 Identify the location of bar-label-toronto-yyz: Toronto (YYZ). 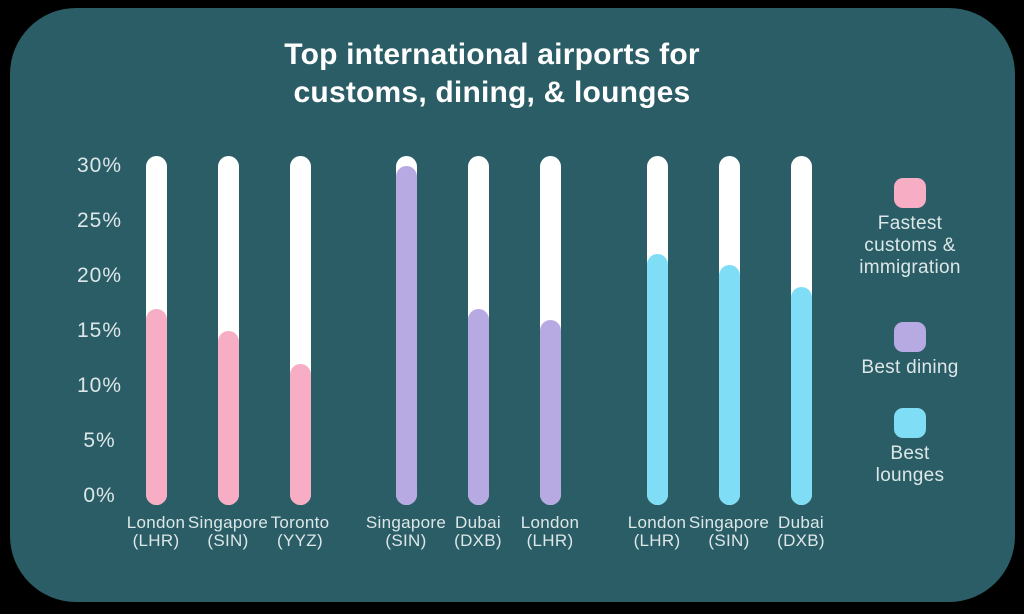
(300, 532).